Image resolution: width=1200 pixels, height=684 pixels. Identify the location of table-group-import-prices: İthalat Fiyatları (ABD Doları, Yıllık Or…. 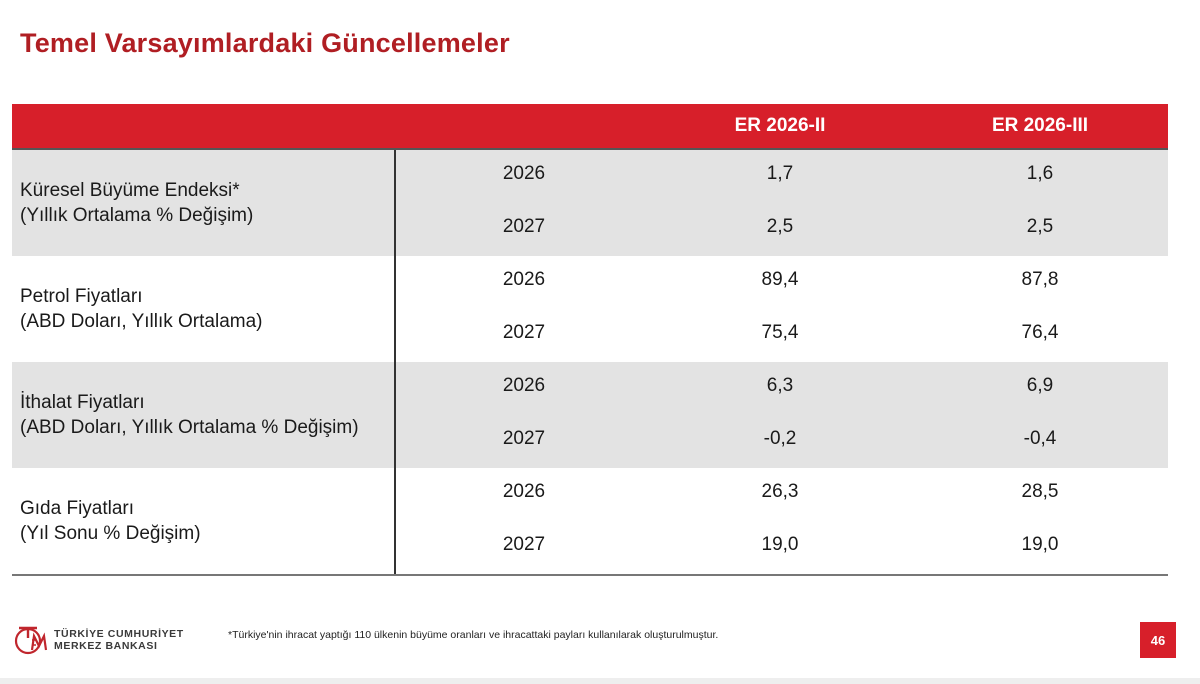
(590, 415).